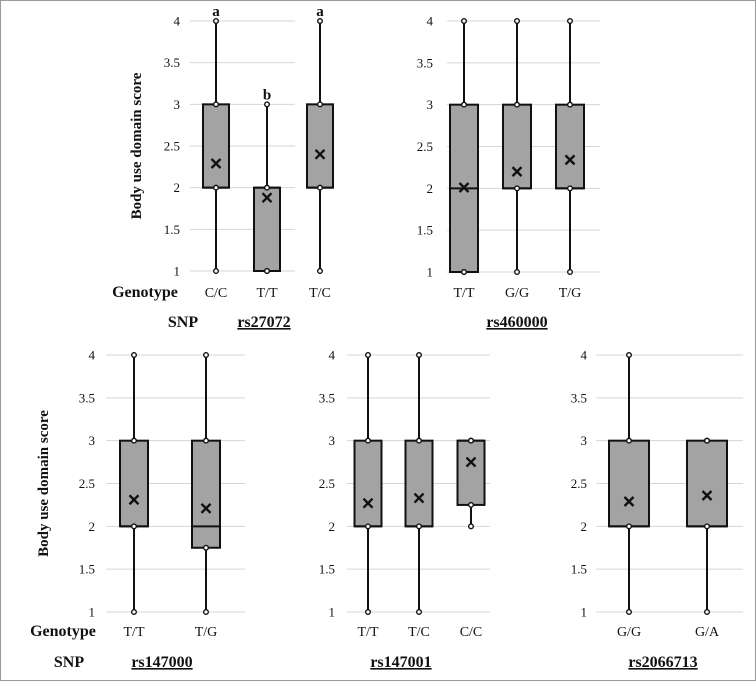 The image size is (756, 681). What do you see at coordinates (137, 145) in the screenshot?
I see `y-axis-title: Body use domain score` at bounding box center [137, 145].